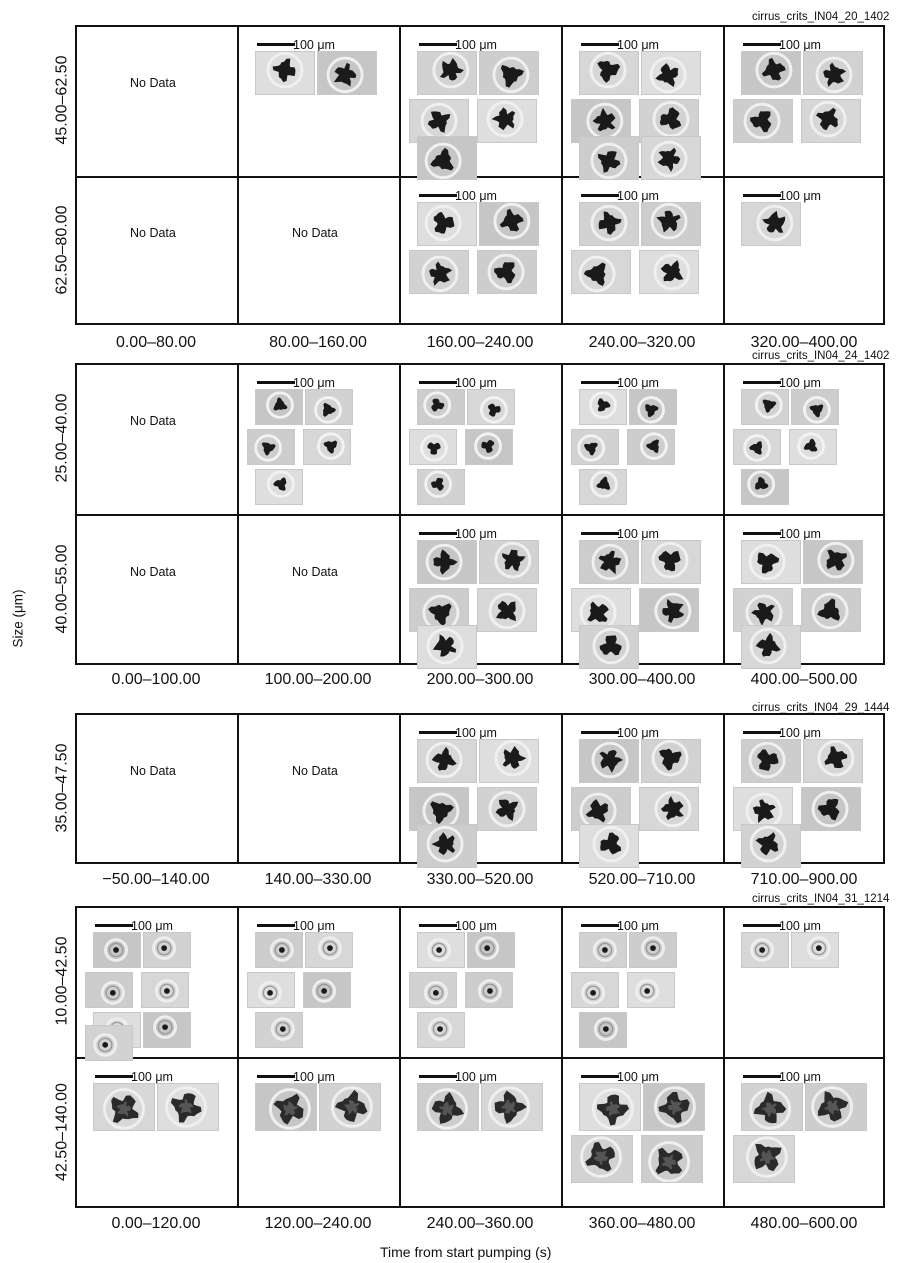  Describe the element at coordinates (61, 980) in the screenshot. I see `size-bin-label: 10.00–42.50` at that location.